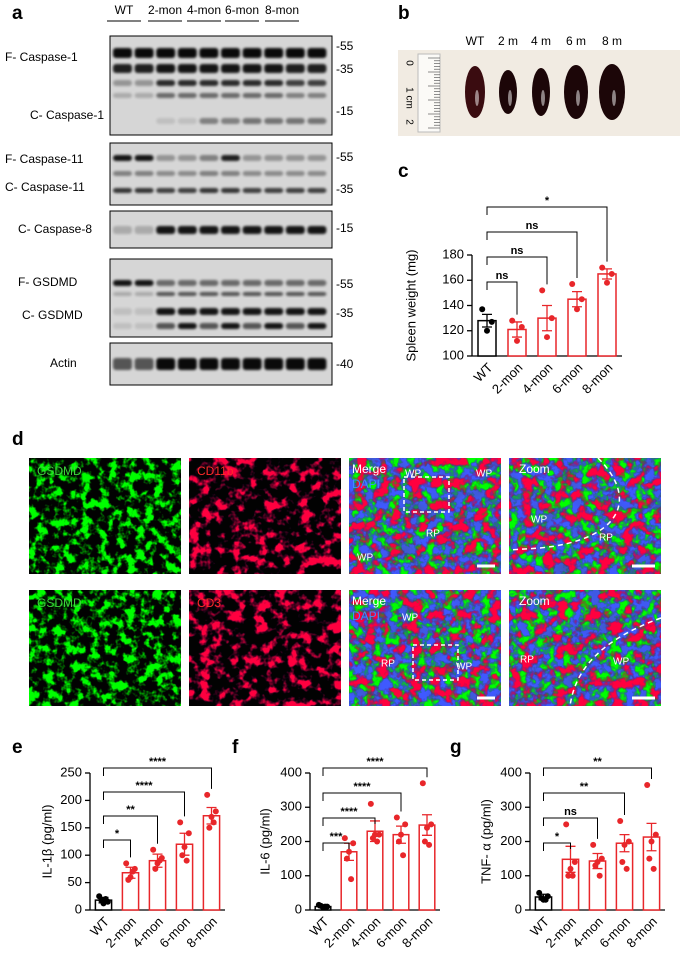  I want to click on ruler, so click(429, 93).